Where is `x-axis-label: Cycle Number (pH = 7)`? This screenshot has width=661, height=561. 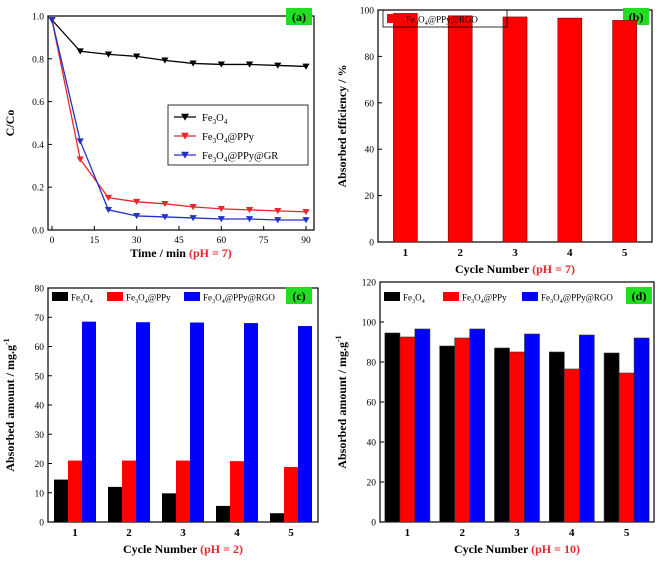 x-axis-label: Cycle Number (pH = 7) is located at coordinates (515, 269).